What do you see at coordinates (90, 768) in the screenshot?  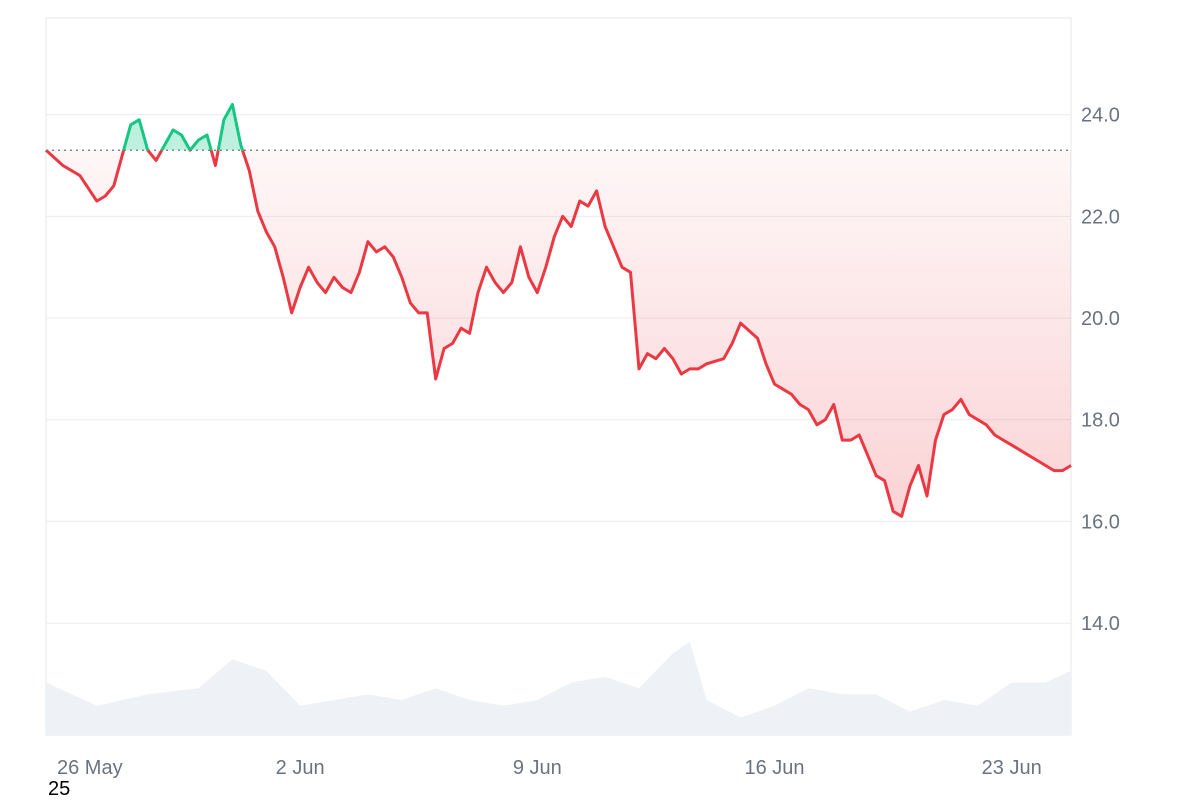 I see `x-tick-label: 26 May` at bounding box center [90, 768].